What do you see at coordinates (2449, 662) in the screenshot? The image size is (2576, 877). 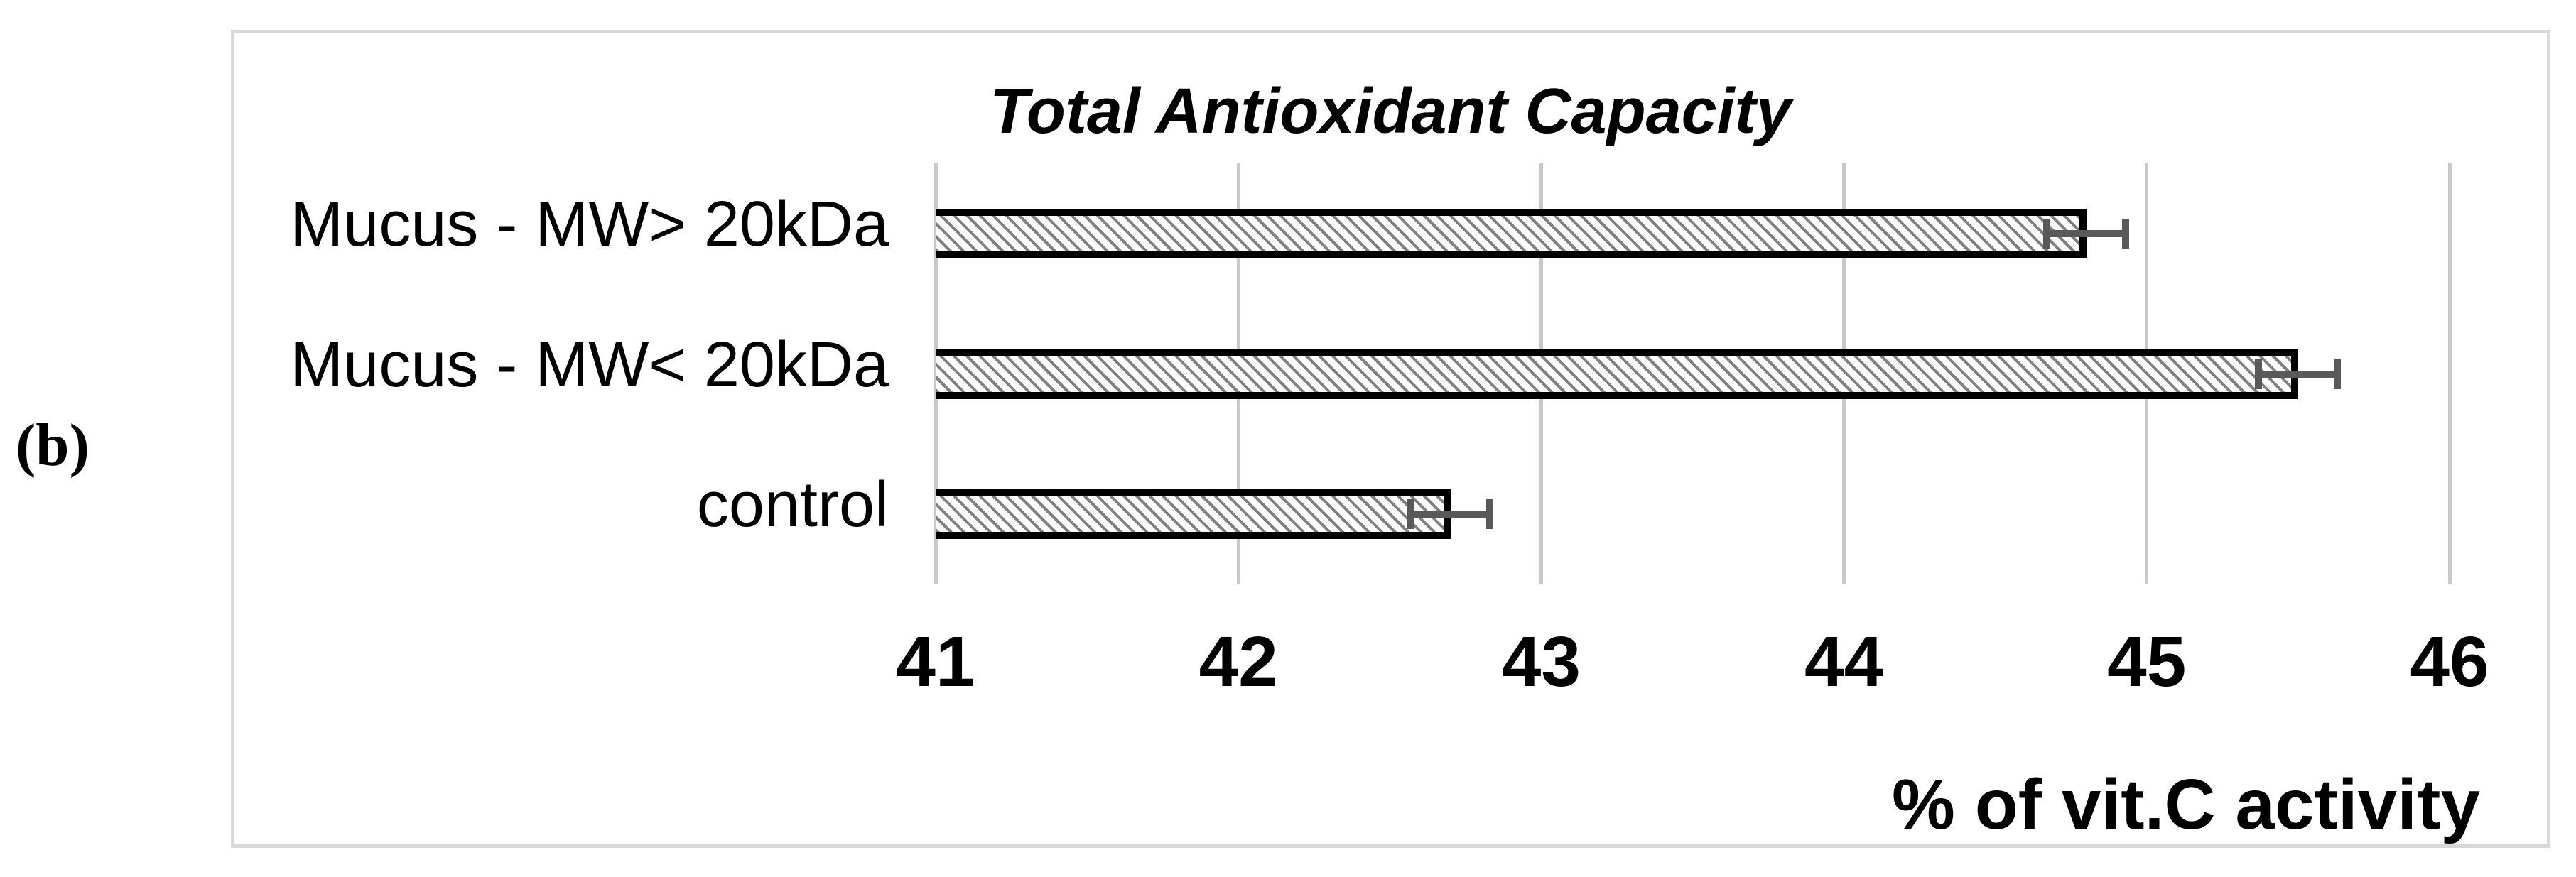 I see `x-tick-label: 46` at bounding box center [2449, 662].